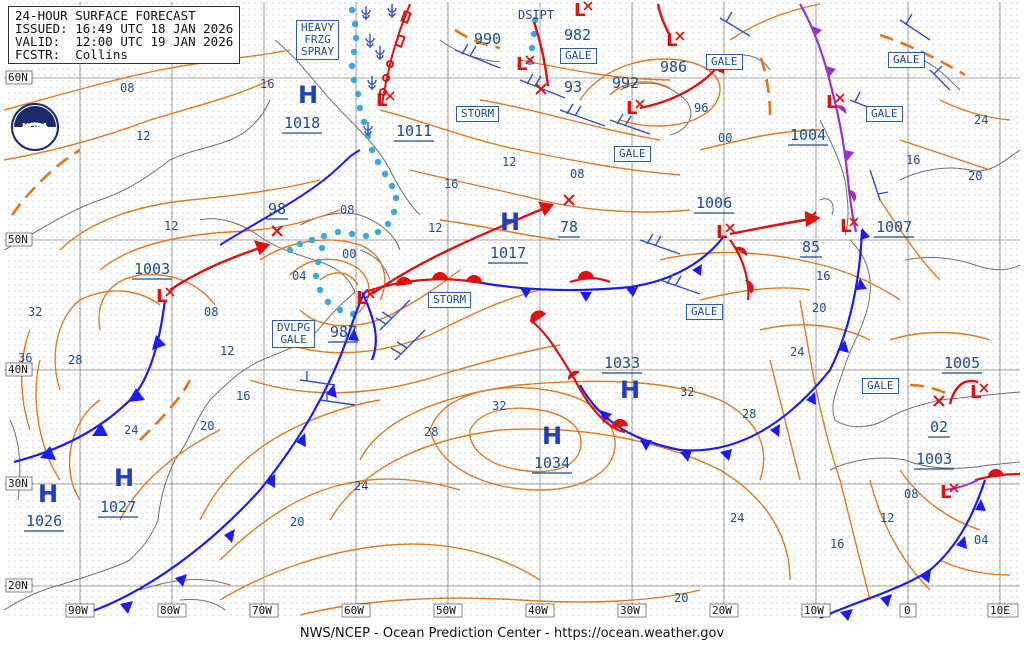 The image size is (1024, 652). Describe the element at coordinates (569, 227) in the screenshot. I see `forecast-pressure: 78` at that location.